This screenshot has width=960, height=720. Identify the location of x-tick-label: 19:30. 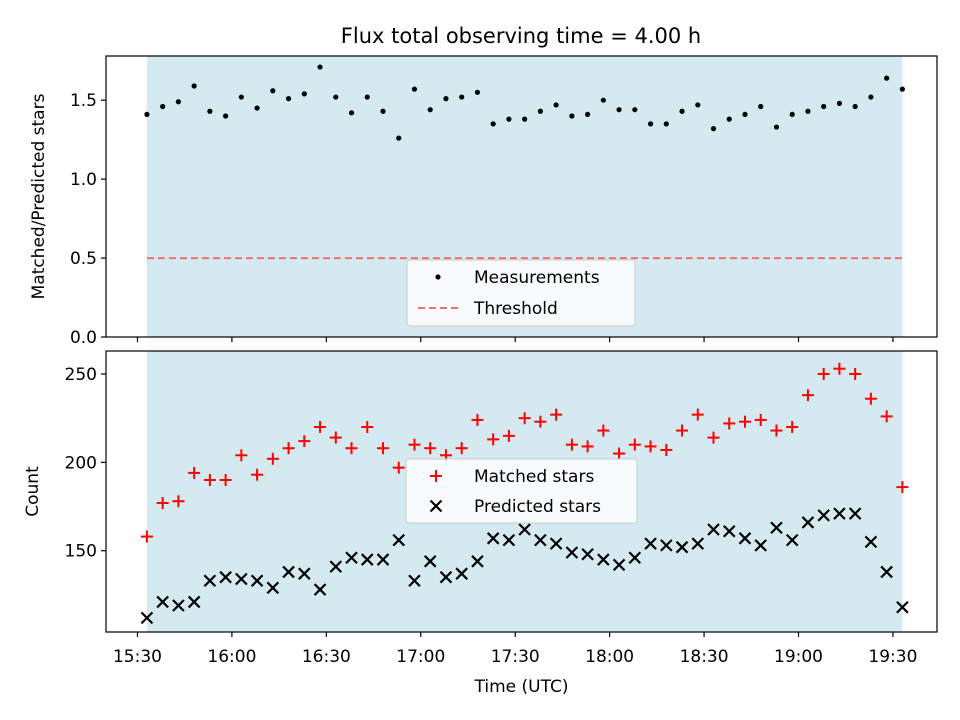
(892, 657).